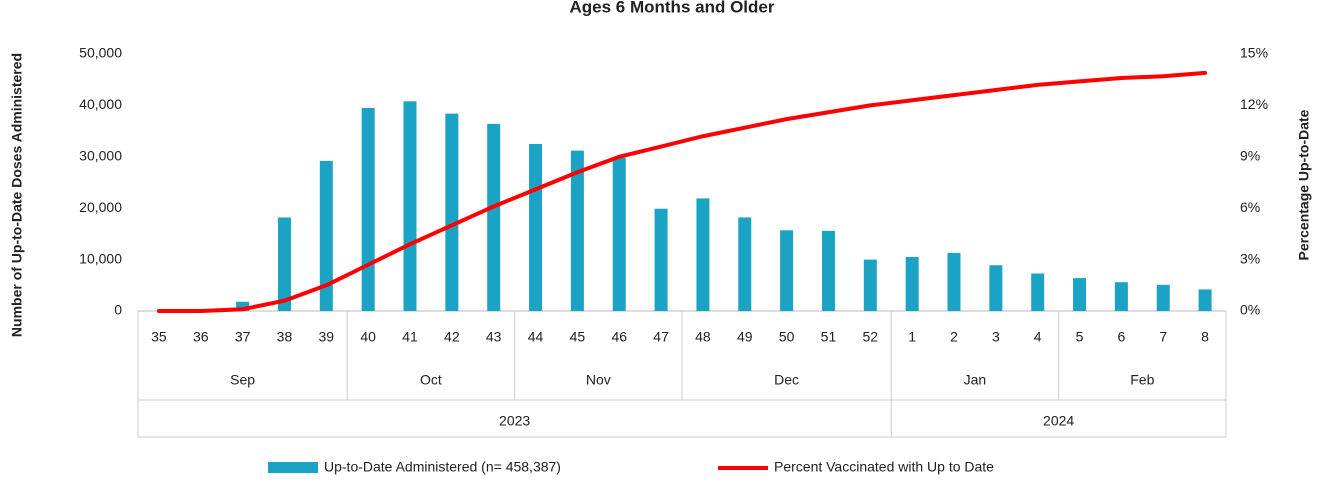 The height and width of the screenshot is (485, 1317). Describe the element at coordinates (159, 337) in the screenshot. I see `x-tick-label: 35` at that location.